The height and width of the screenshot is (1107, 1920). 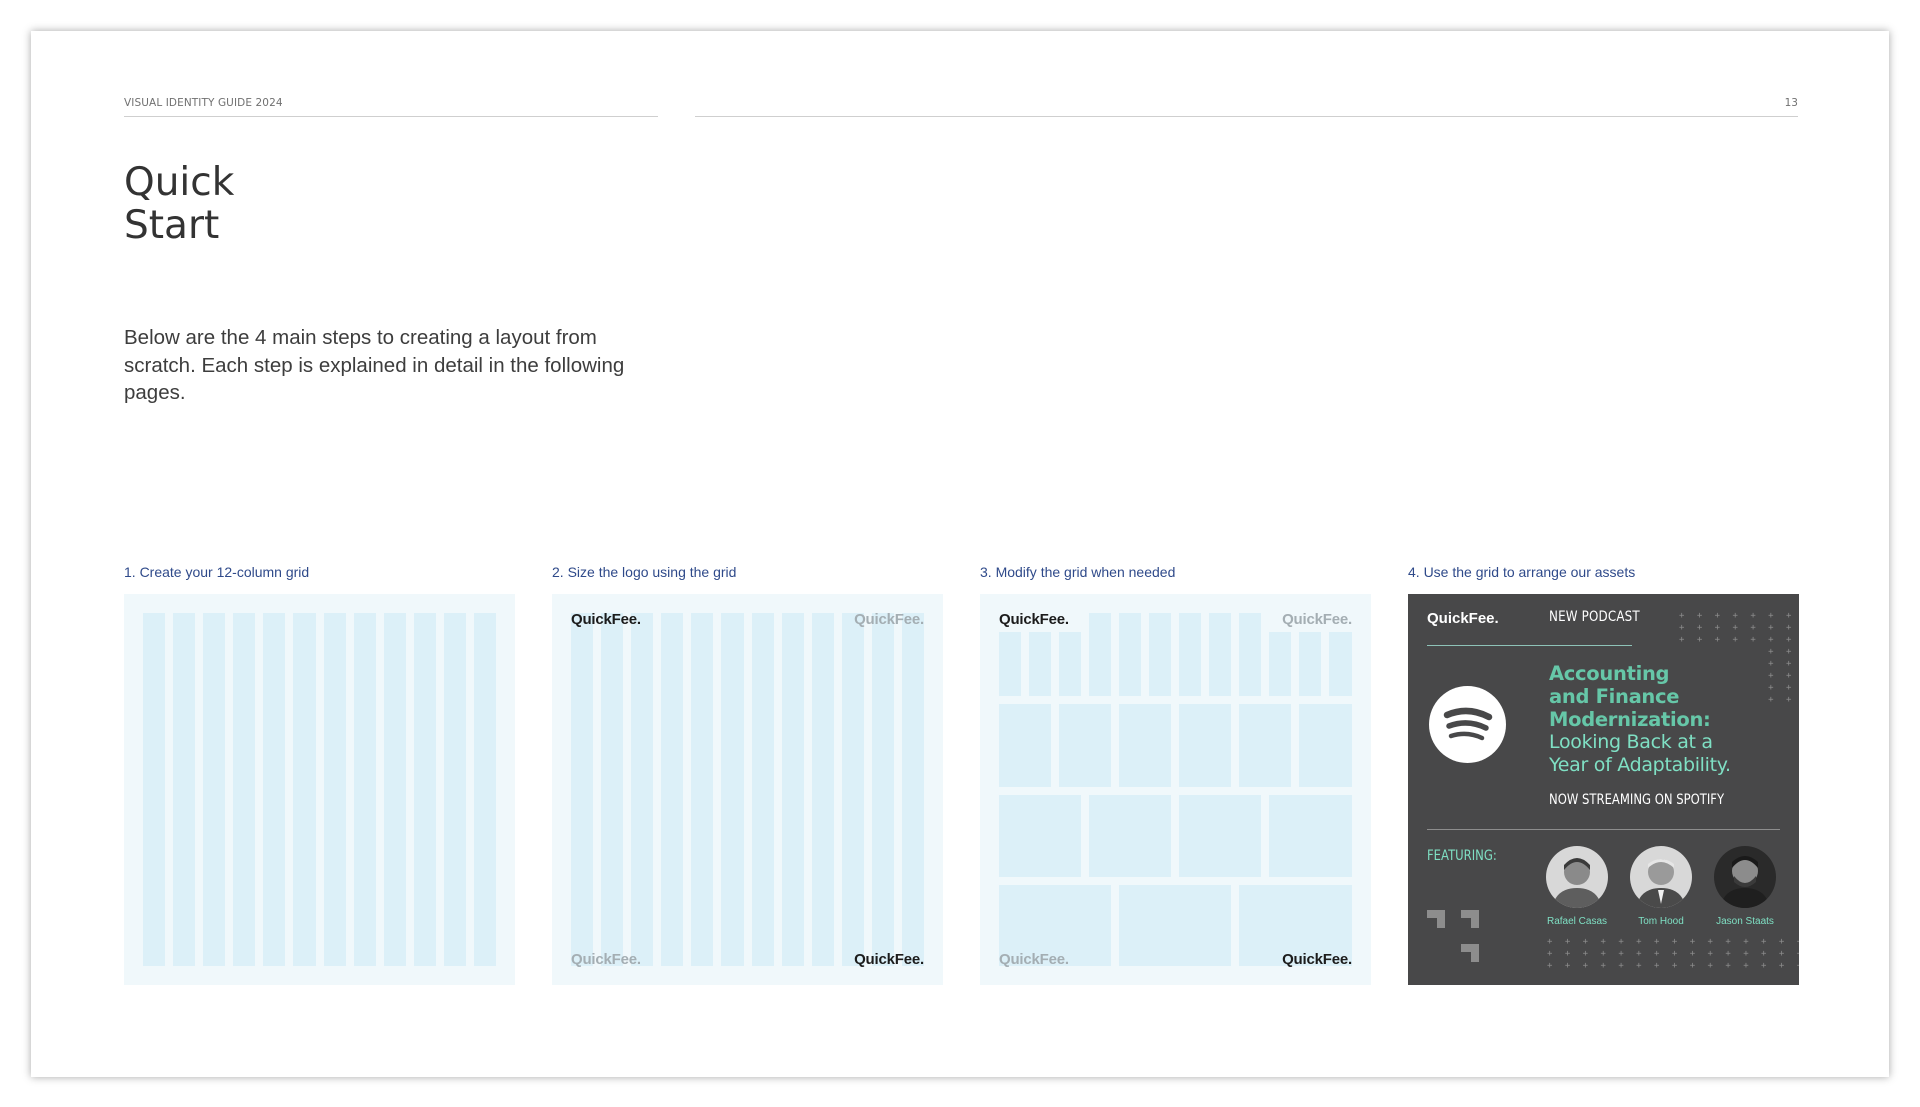 I want to click on podcast-headline-bold: Accounting and Finance Modernization:, so click(x=1630, y=696).